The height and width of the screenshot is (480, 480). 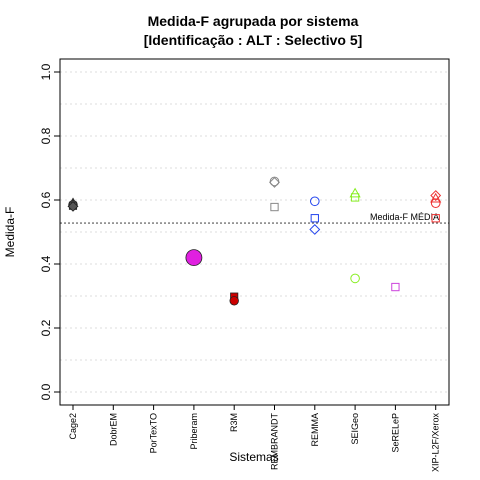 I want to click on x-tick-label: R3M, so click(x=234, y=422).